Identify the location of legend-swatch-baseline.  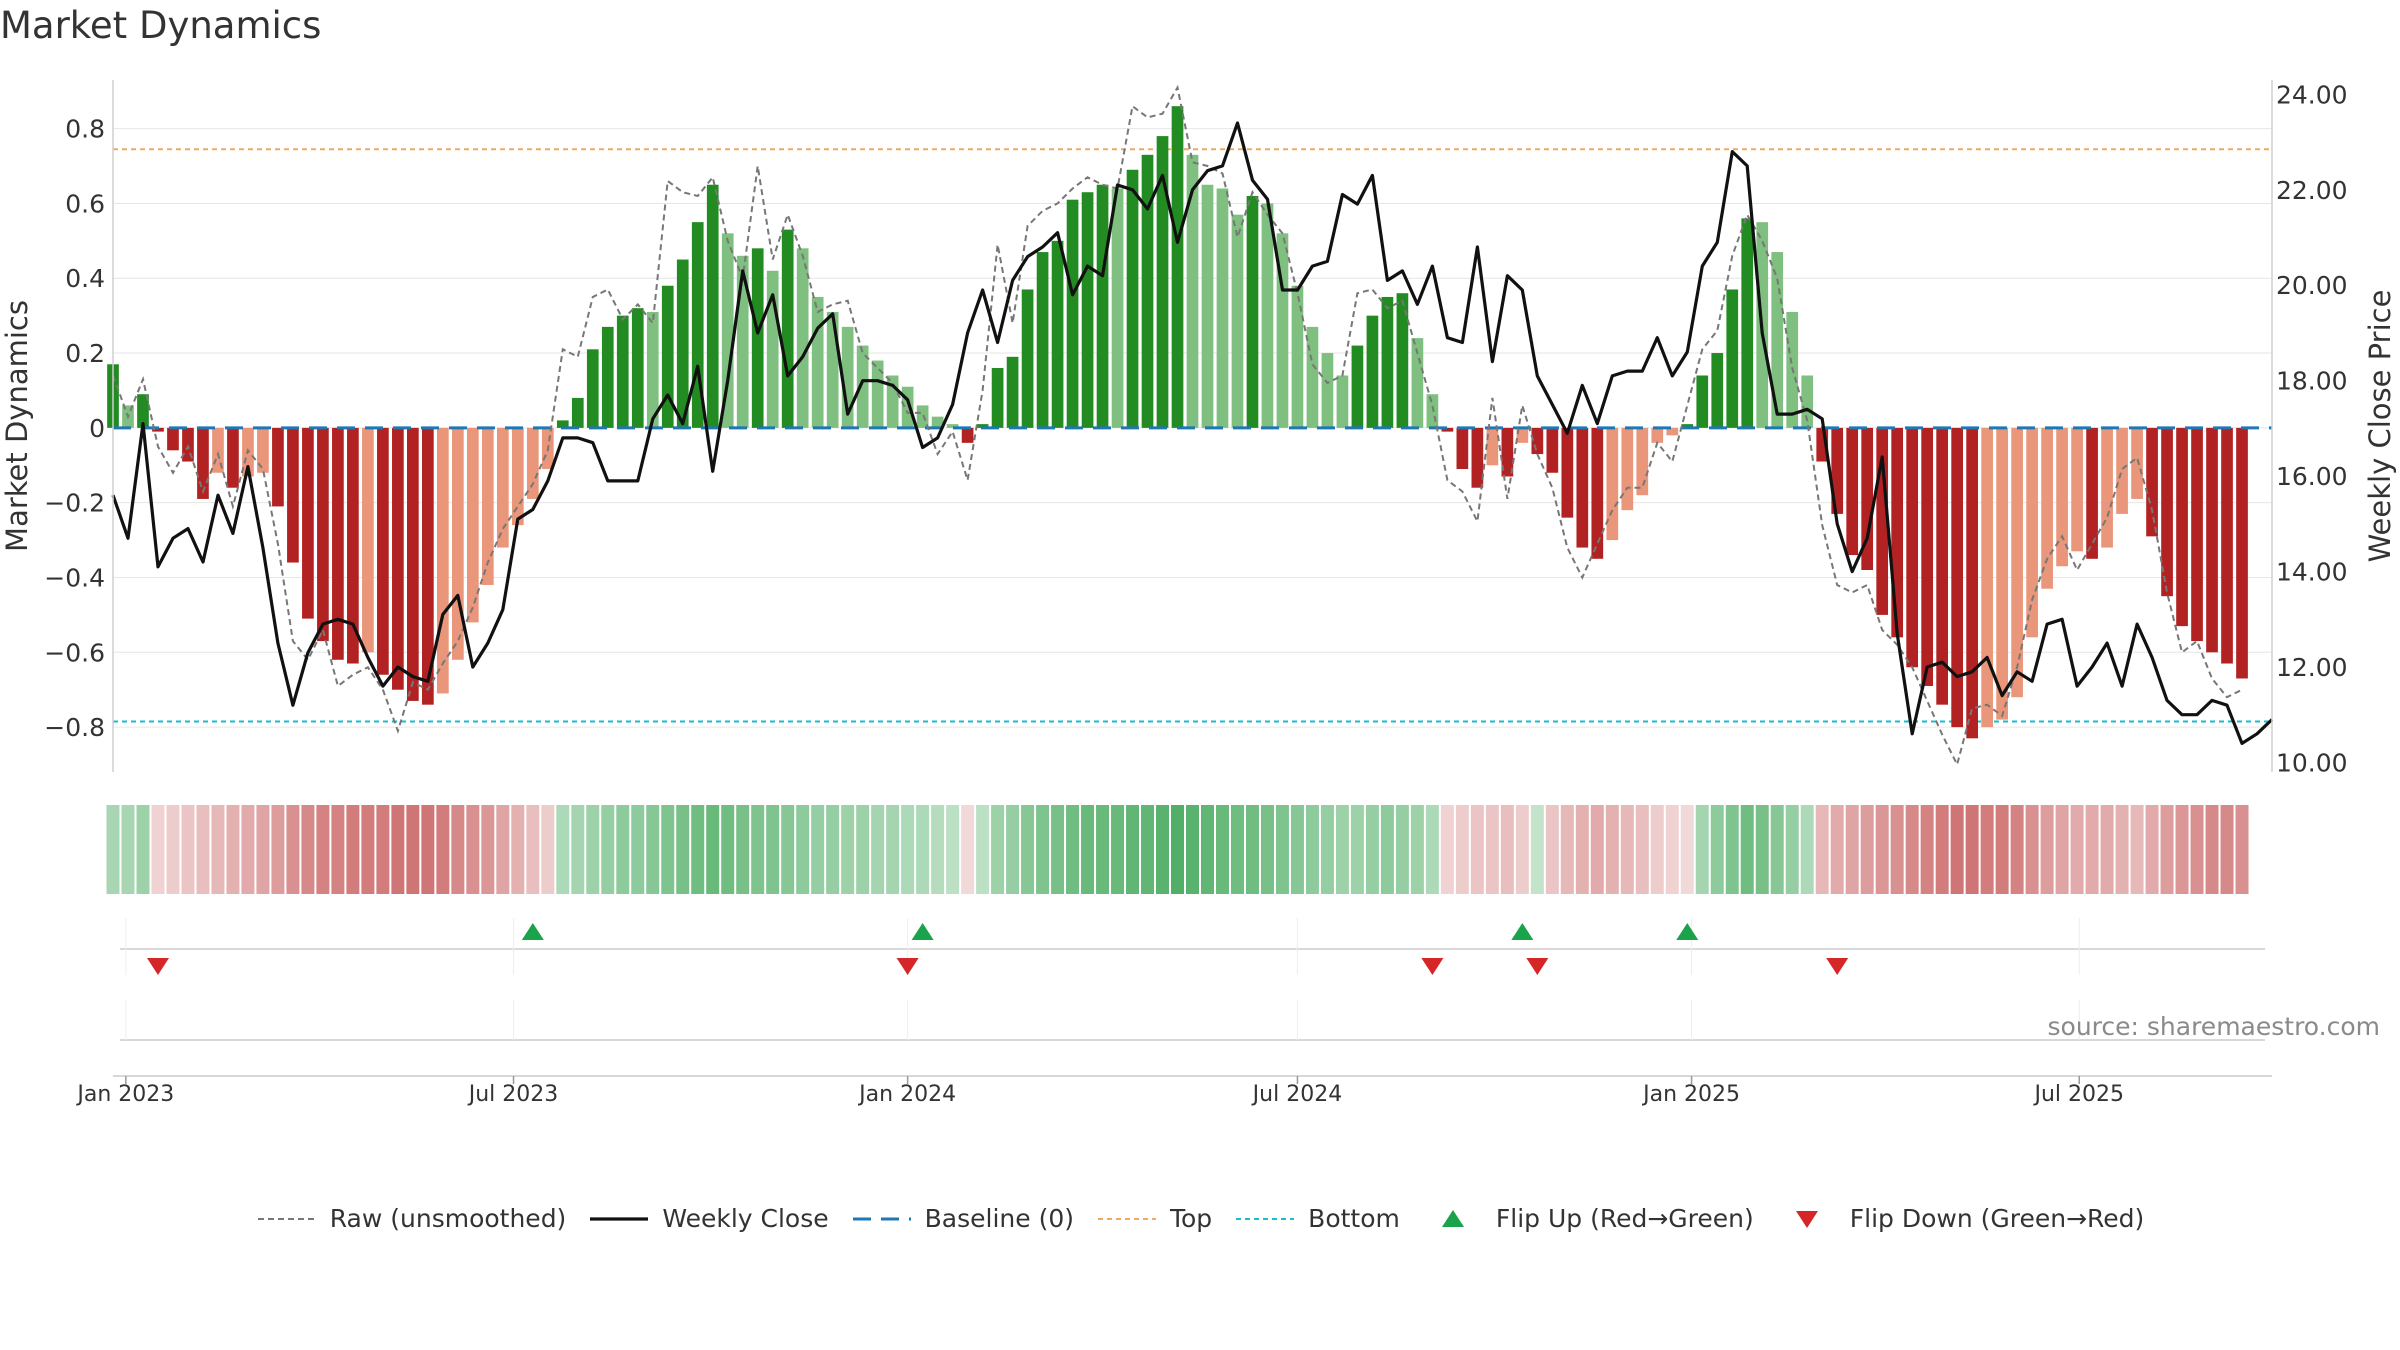
(881, 1218).